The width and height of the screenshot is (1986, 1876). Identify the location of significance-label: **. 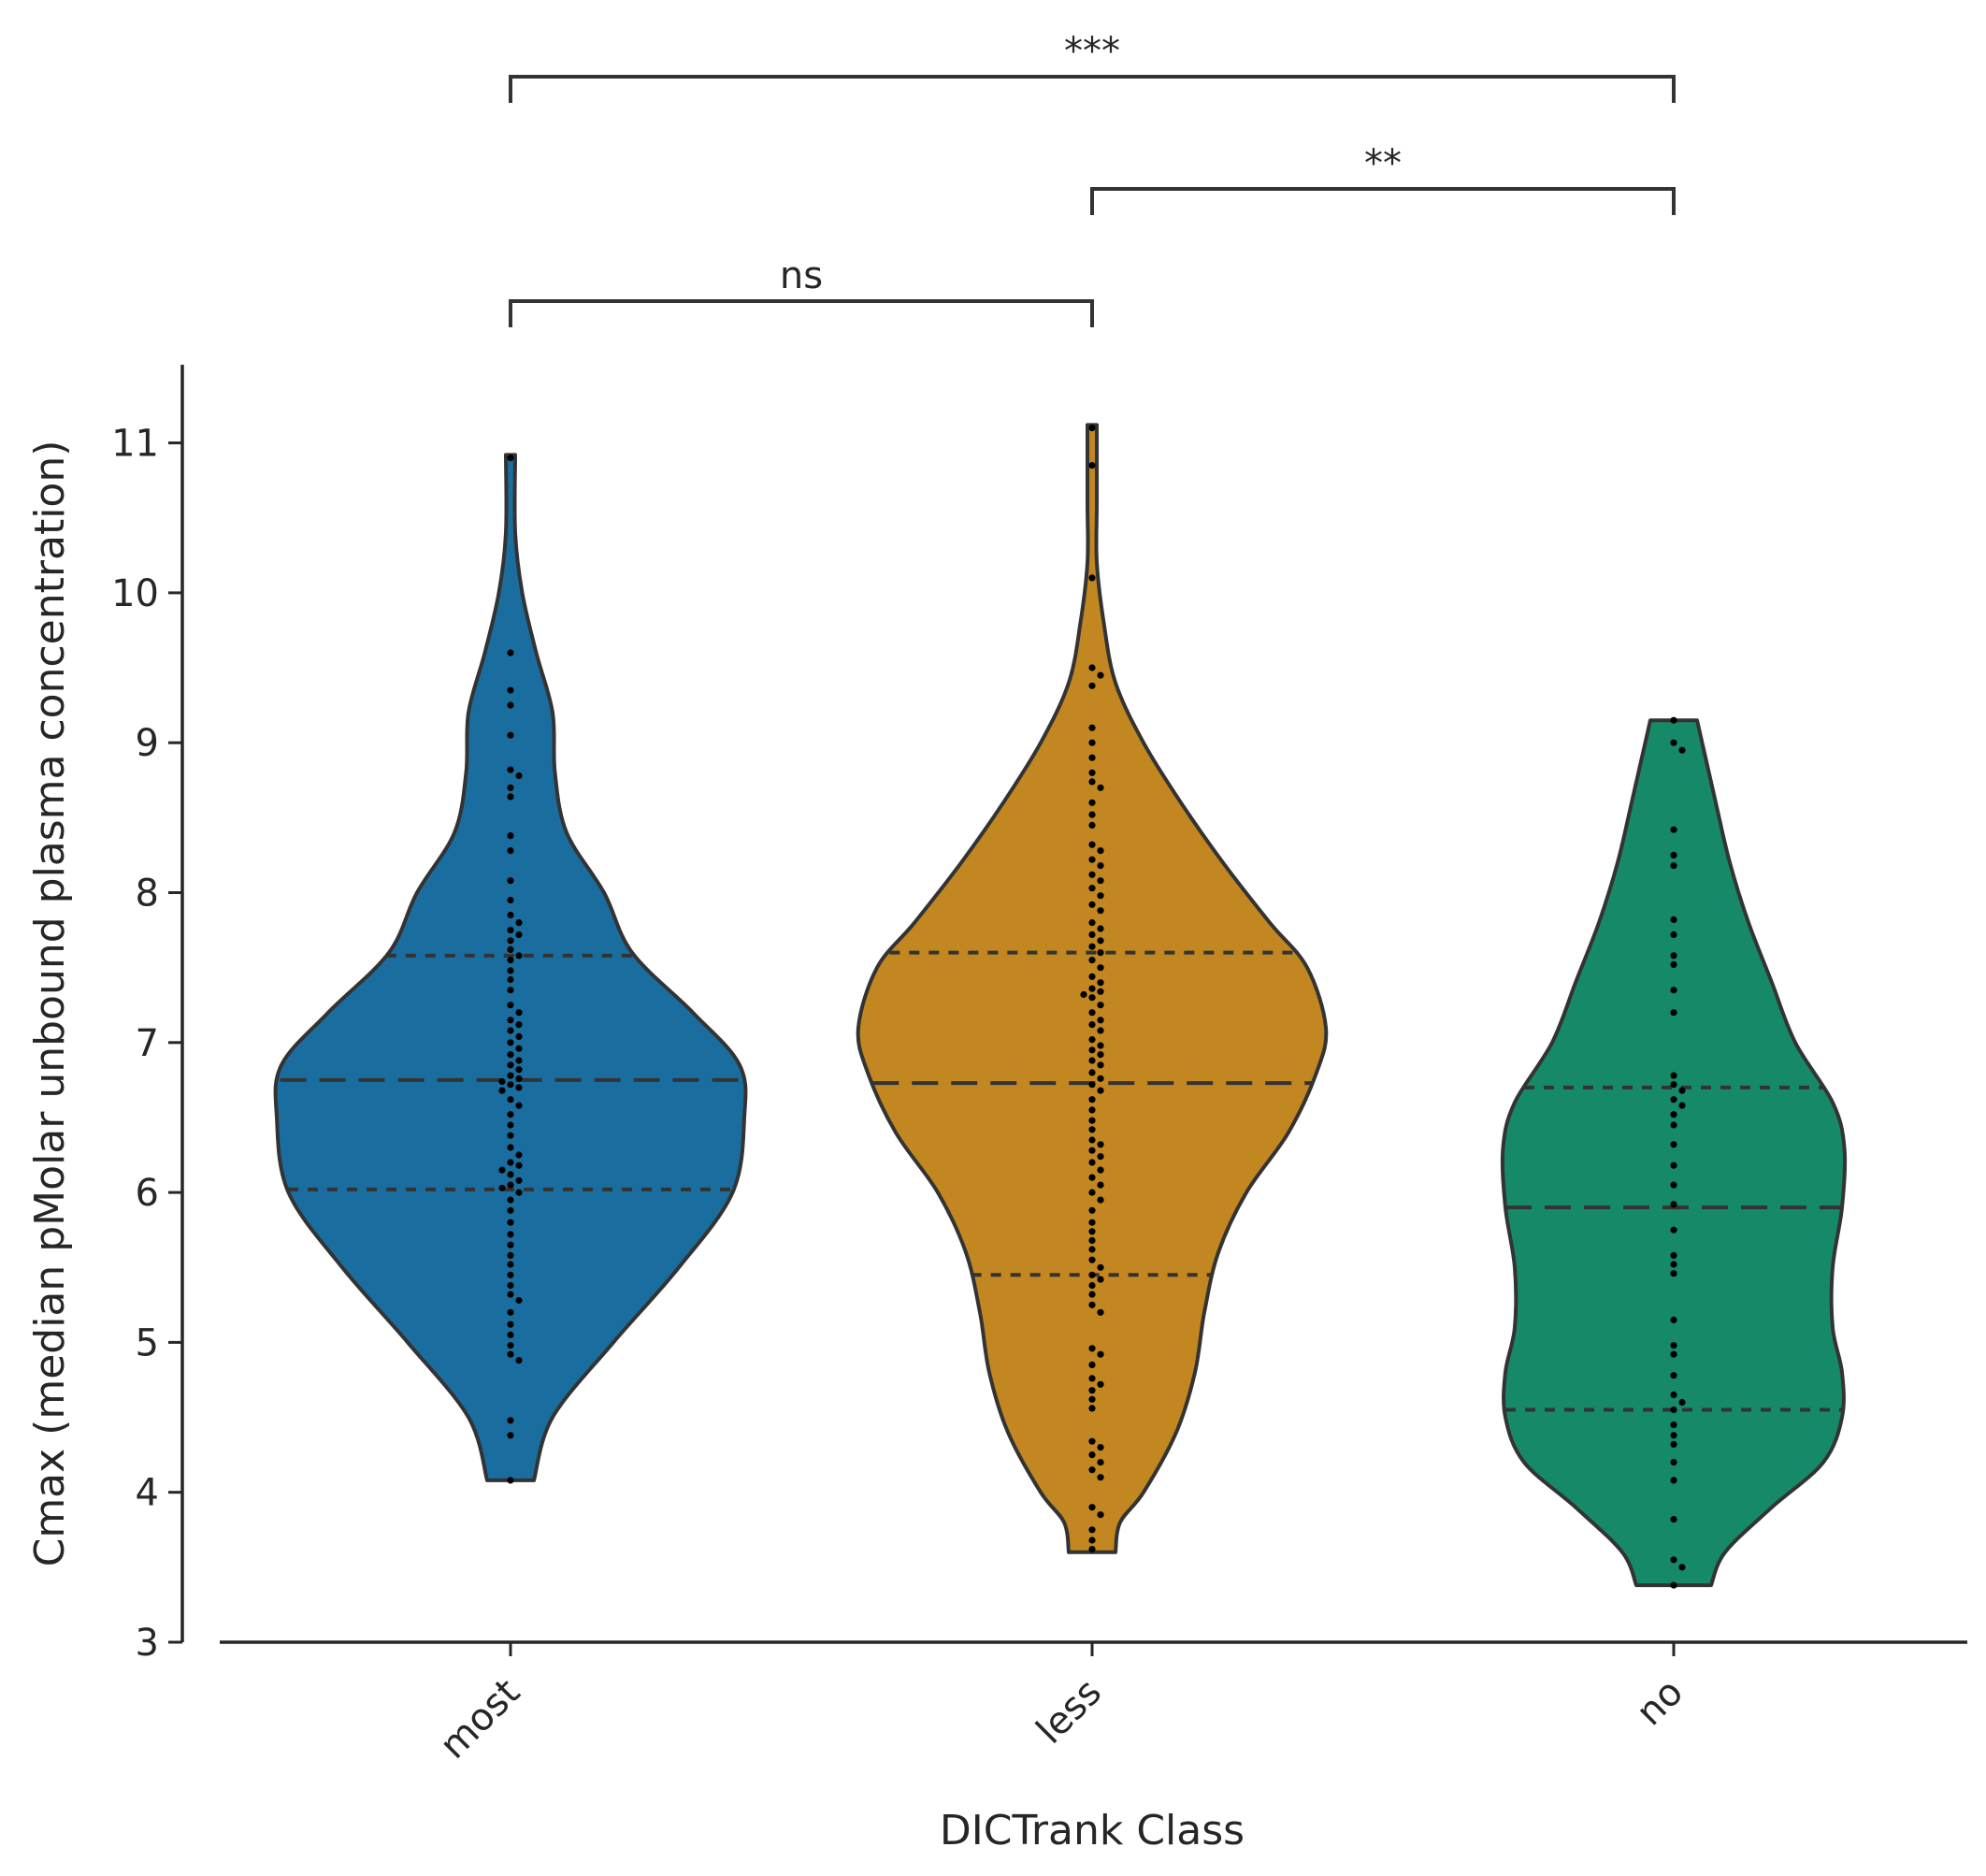
(1383, 163).